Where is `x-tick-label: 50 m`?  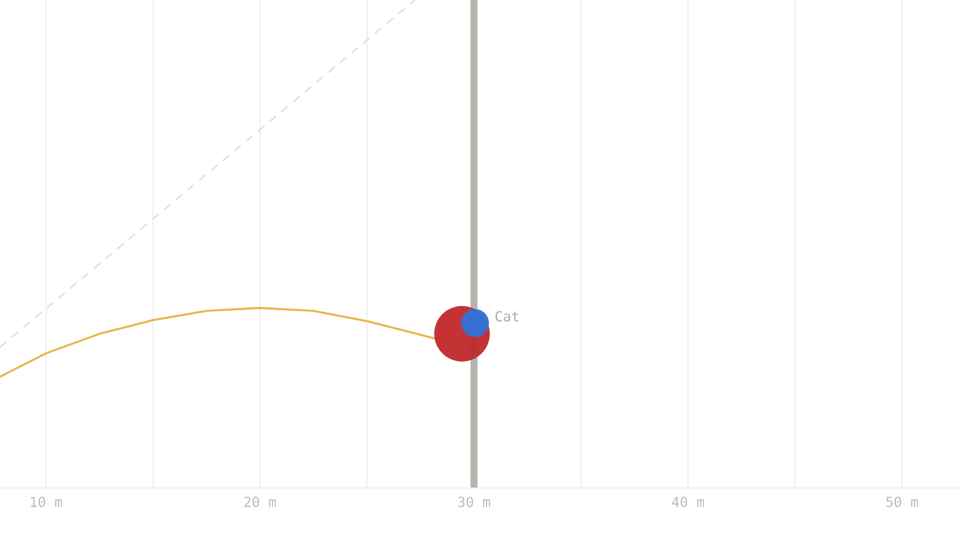
x-tick-label: 50 m is located at coordinates (902, 502).